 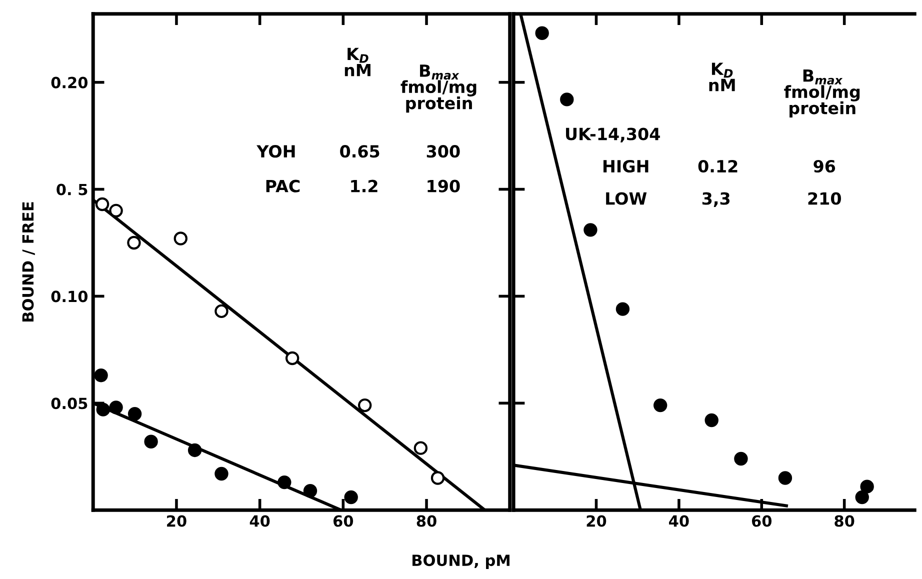 What do you see at coordinates (28, 262) in the screenshot?
I see `y-axis-title: BOUND / FREE` at bounding box center [28, 262].